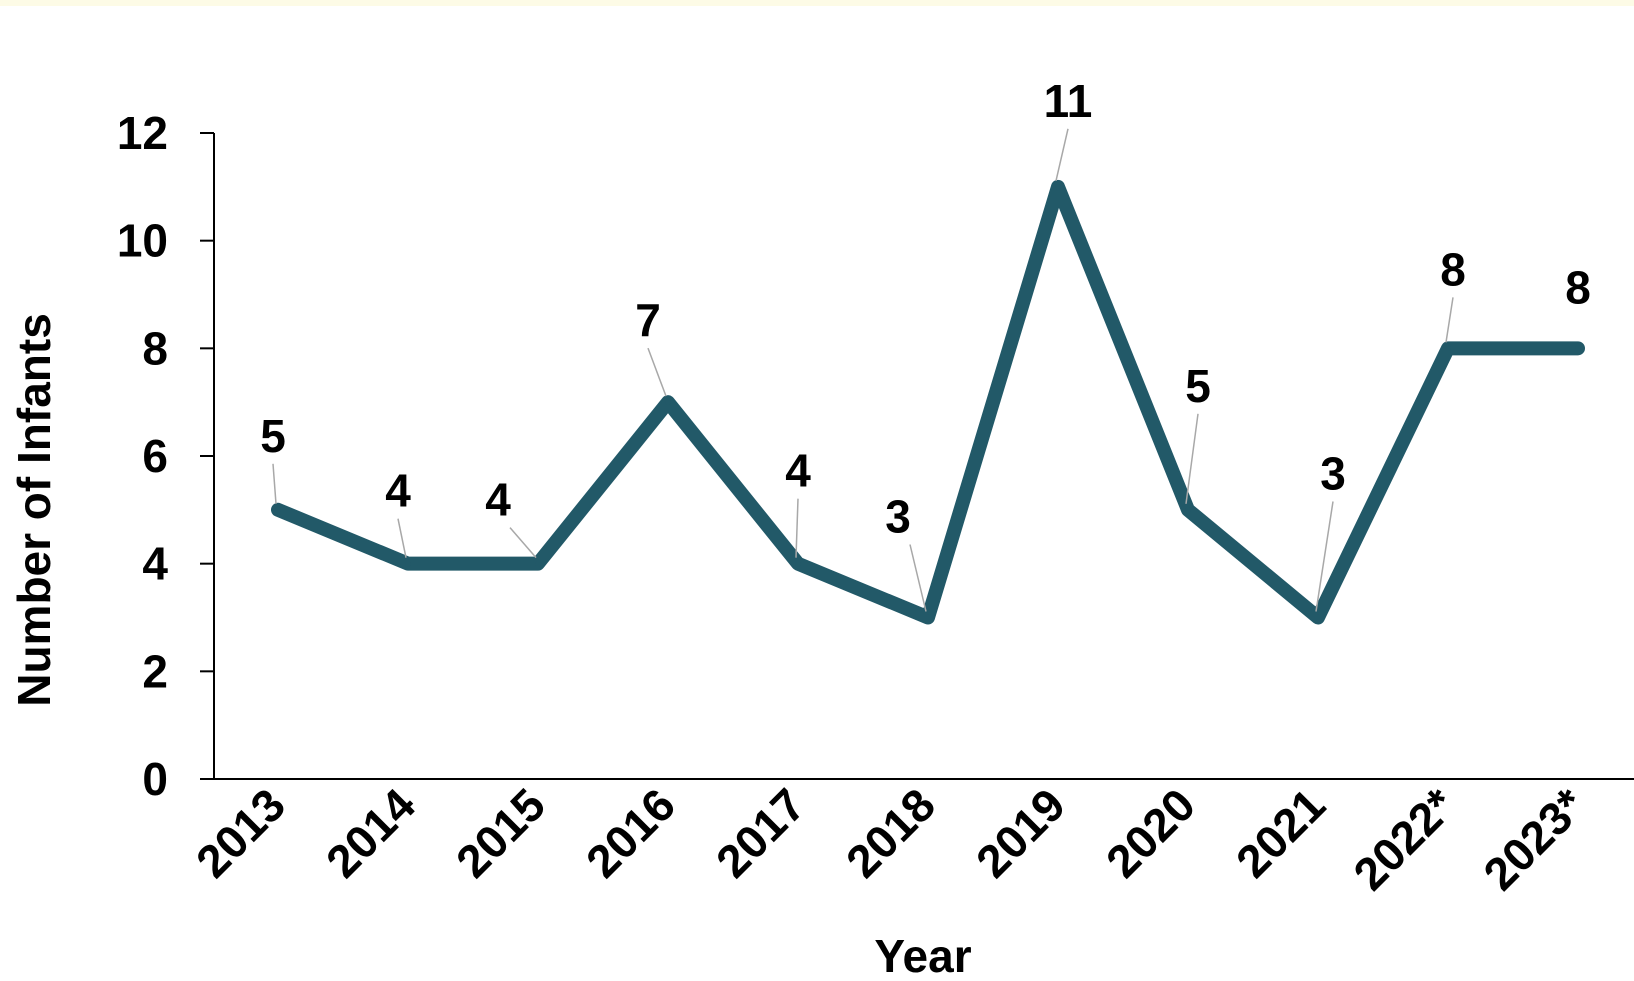 Image resolution: width=1634 pixels, height=981 pixels. What do you see at coordinates (155, 564) in the screenshot?
I see `y-tick-label: 4` at bounding box center [155, 564].